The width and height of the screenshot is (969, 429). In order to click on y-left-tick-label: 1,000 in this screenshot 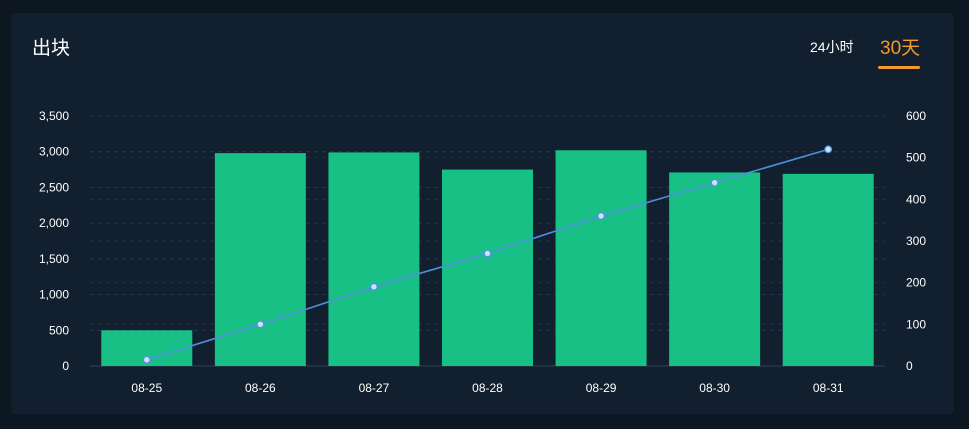, I will do `click(54, 295)`.